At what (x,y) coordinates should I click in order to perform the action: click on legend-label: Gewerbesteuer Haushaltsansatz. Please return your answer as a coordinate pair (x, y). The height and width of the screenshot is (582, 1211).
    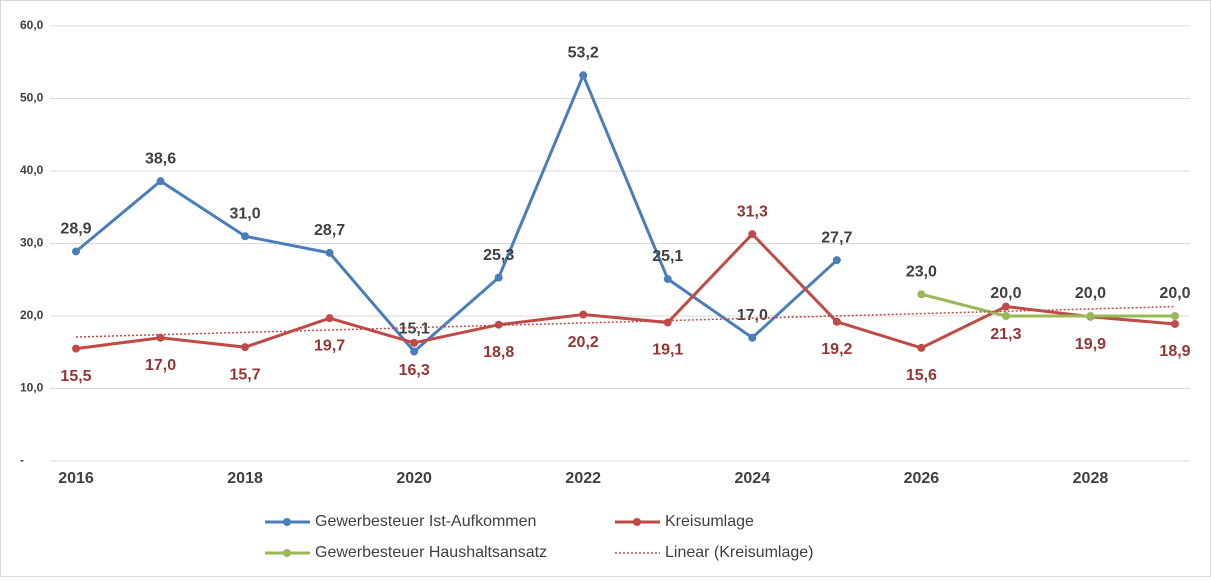
    Looking at the image, I should click on (431, 552).